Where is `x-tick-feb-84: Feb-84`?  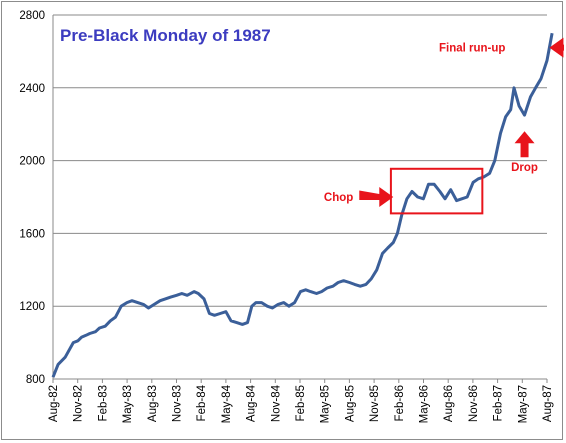 x-tick-feb-84: Feb-84 is located at coordinates (202, 402).